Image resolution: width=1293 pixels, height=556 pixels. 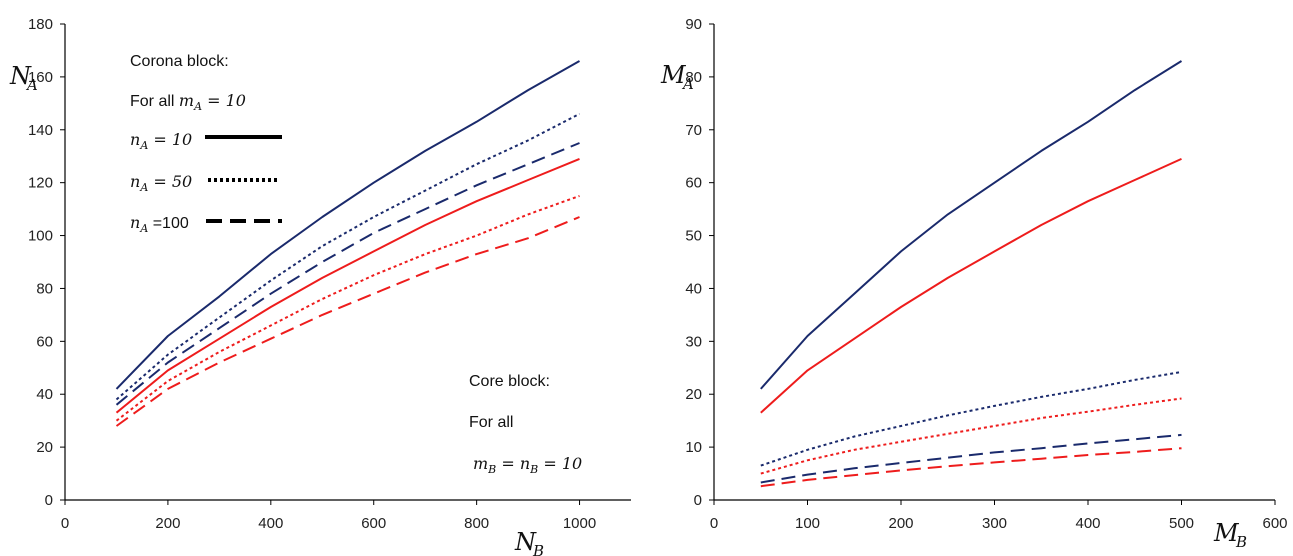 I want to click on legend-2-sub: A, so click(x=143, y=187).